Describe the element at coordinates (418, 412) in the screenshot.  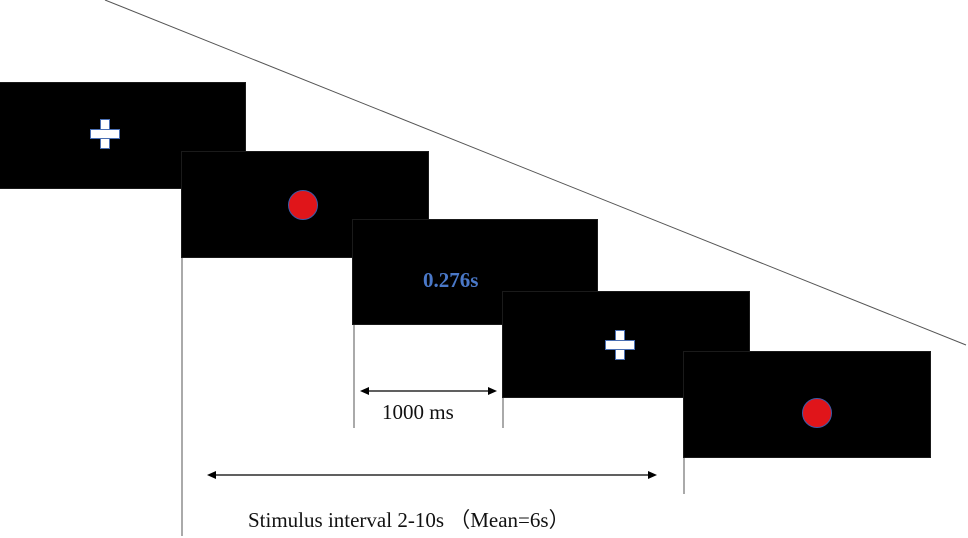
I see `feedback-duration-label: 1000 ms` at that location.